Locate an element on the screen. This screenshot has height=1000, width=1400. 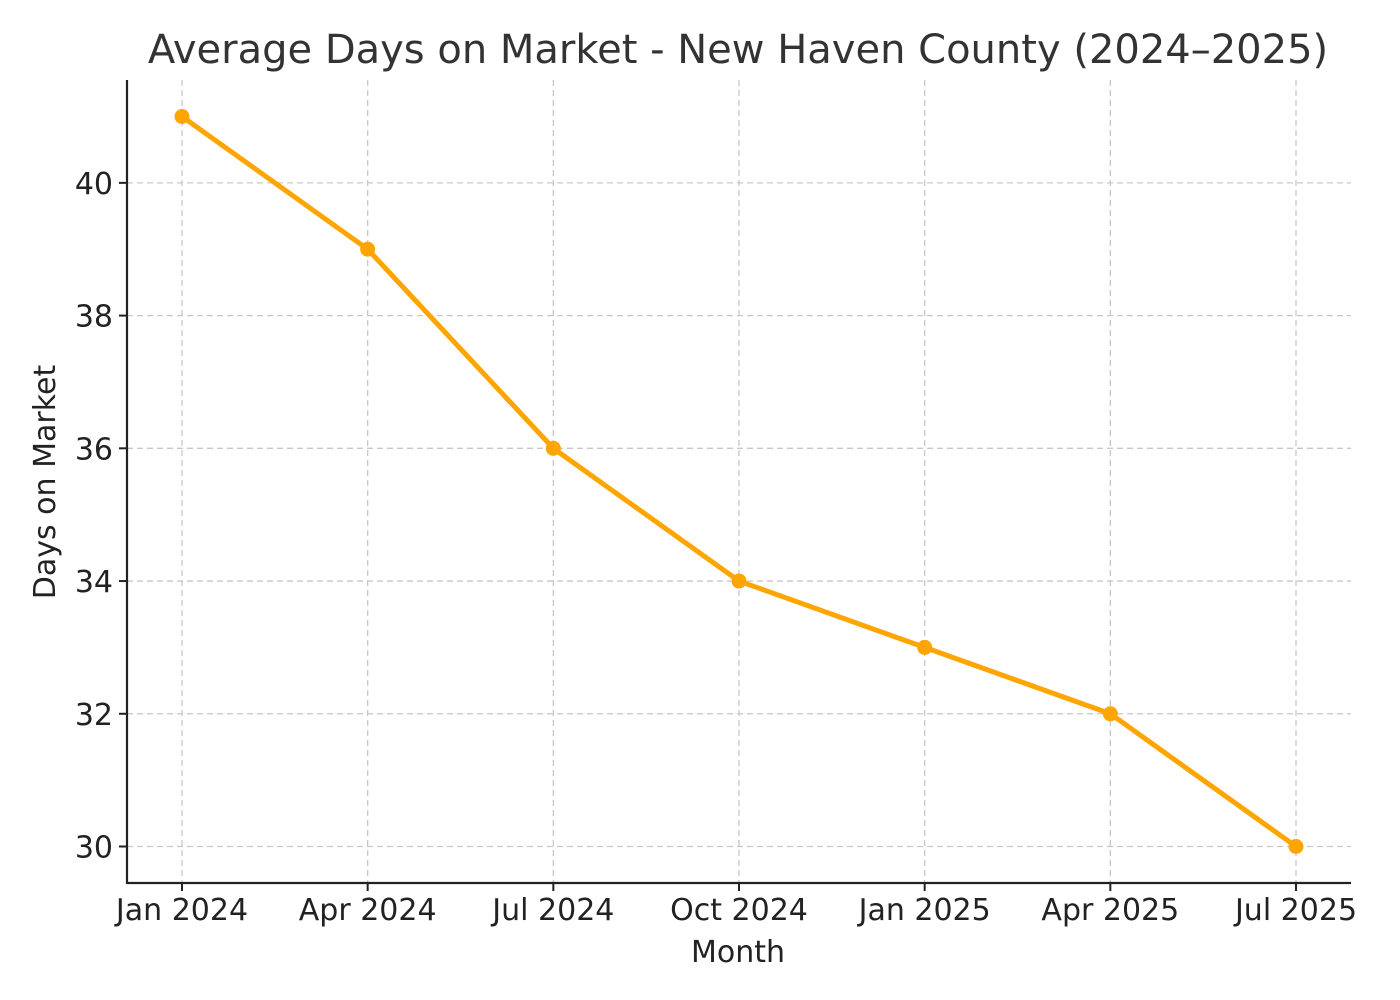
x-tick-label: Jan 2025 is located at coordinates (924, 910).